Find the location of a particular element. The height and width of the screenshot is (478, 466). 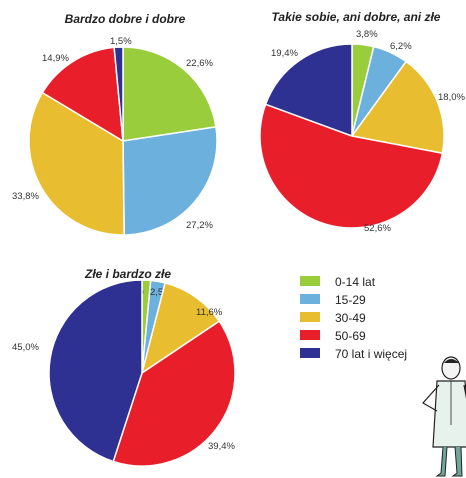

pie-slice-bardzo-dobre-70-plus is located at coordinates (118, 94).